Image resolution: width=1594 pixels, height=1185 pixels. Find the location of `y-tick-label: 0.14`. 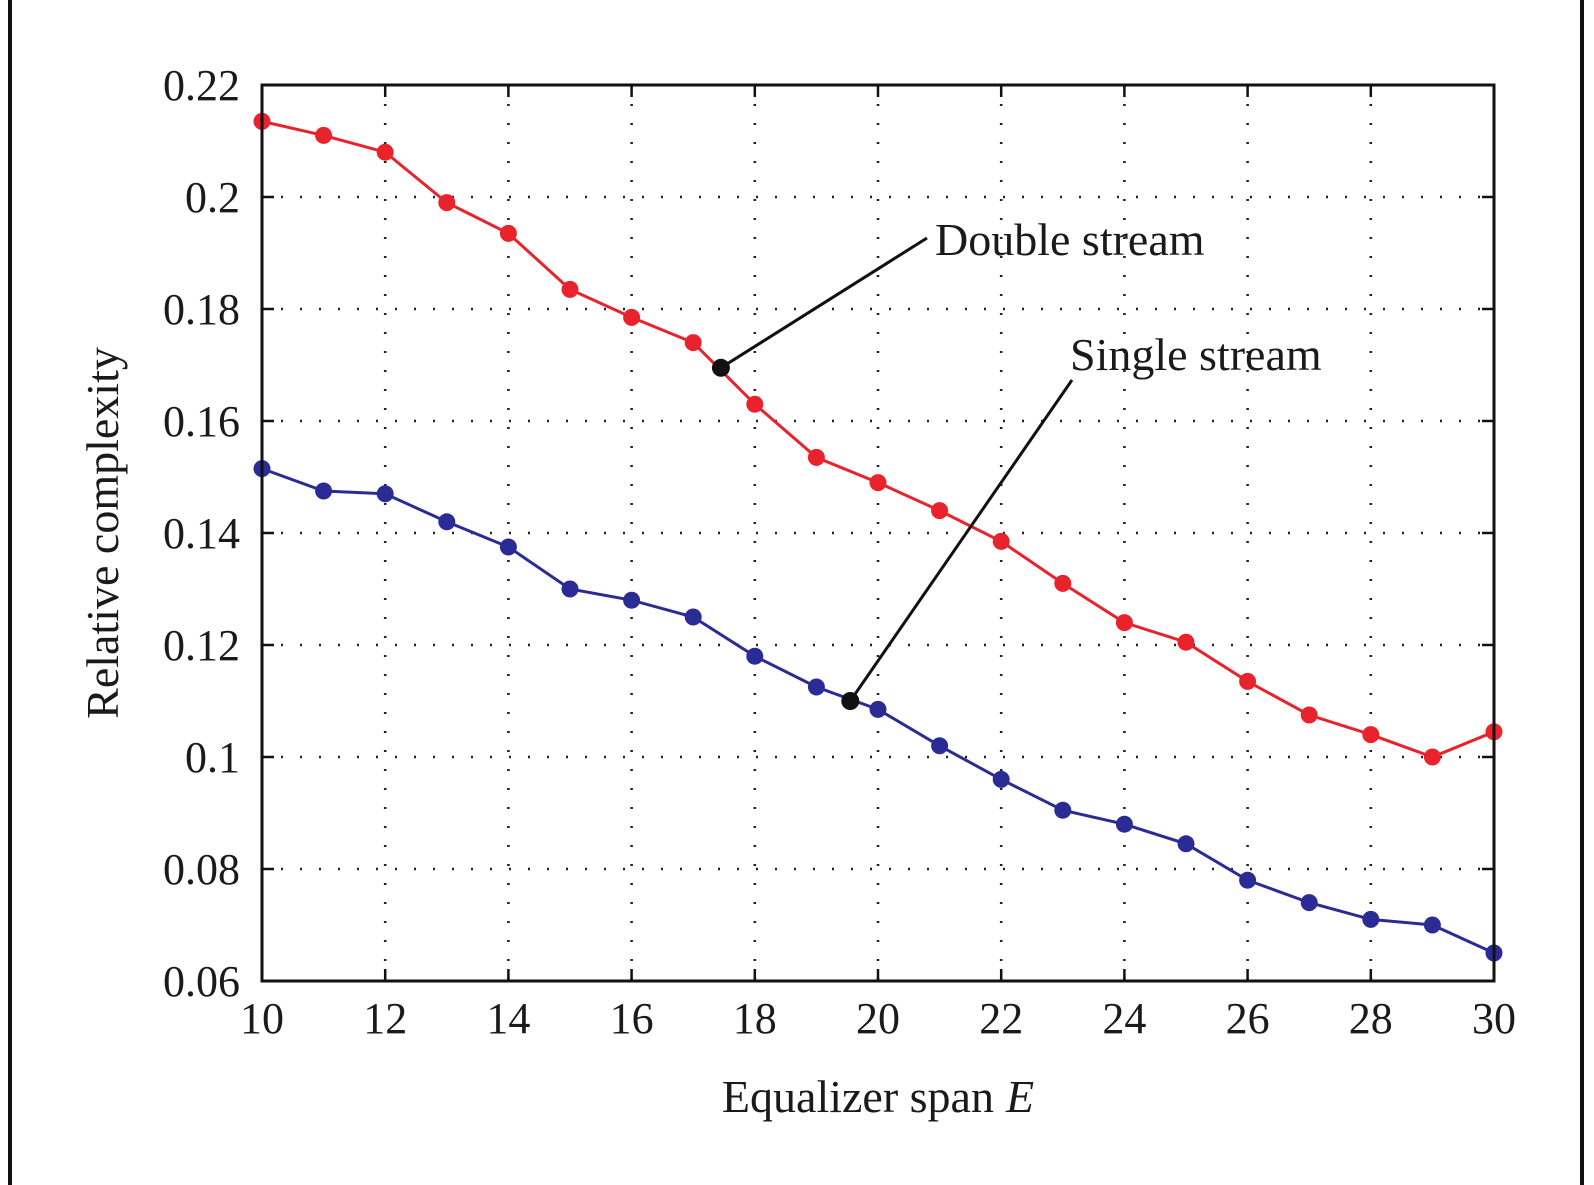

y-tick-label: 0.14 is located at coordinates (201, 533).